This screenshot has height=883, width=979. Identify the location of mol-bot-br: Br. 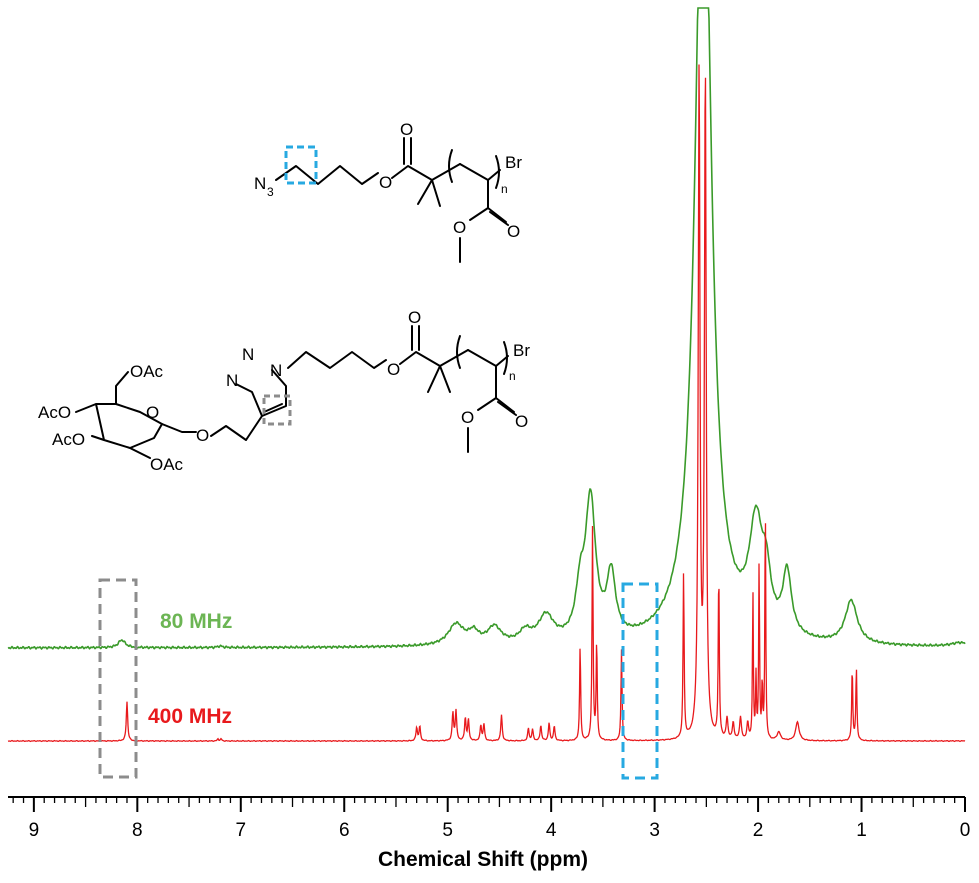
(521, 350).